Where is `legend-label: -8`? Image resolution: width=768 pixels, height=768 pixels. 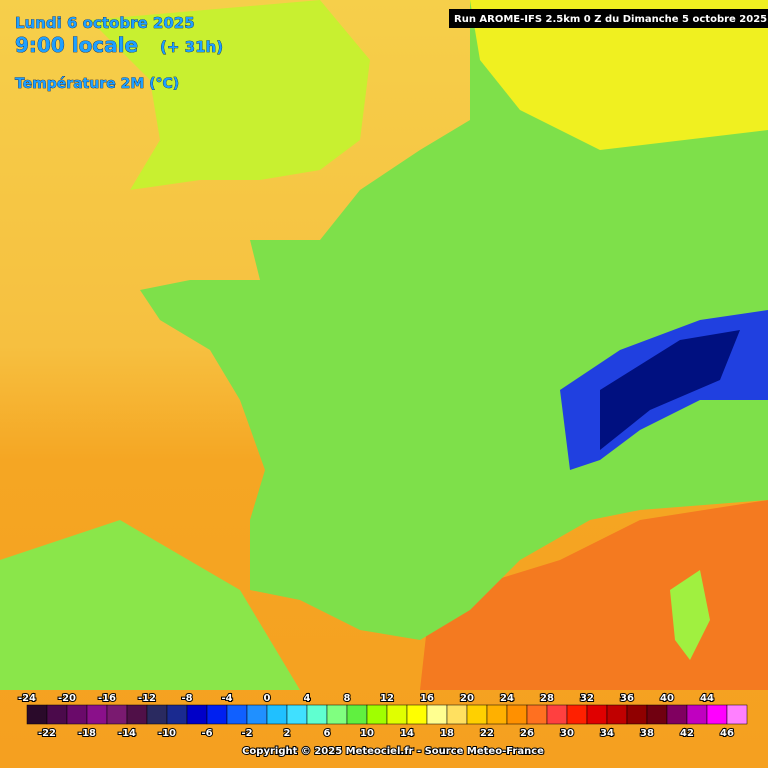
legend-label: -8 is located at coordinates (186, 698).